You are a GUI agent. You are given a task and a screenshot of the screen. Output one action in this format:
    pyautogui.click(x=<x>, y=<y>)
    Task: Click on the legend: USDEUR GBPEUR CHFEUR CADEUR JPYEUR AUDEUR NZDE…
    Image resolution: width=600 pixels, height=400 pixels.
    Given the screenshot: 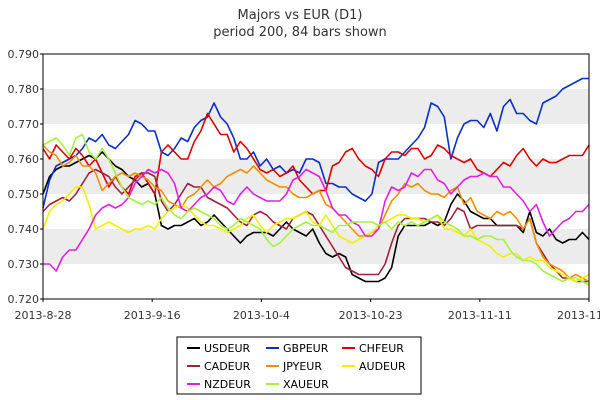 What is the action you would take?
    pyautogui.click(x=299, y=365)
    